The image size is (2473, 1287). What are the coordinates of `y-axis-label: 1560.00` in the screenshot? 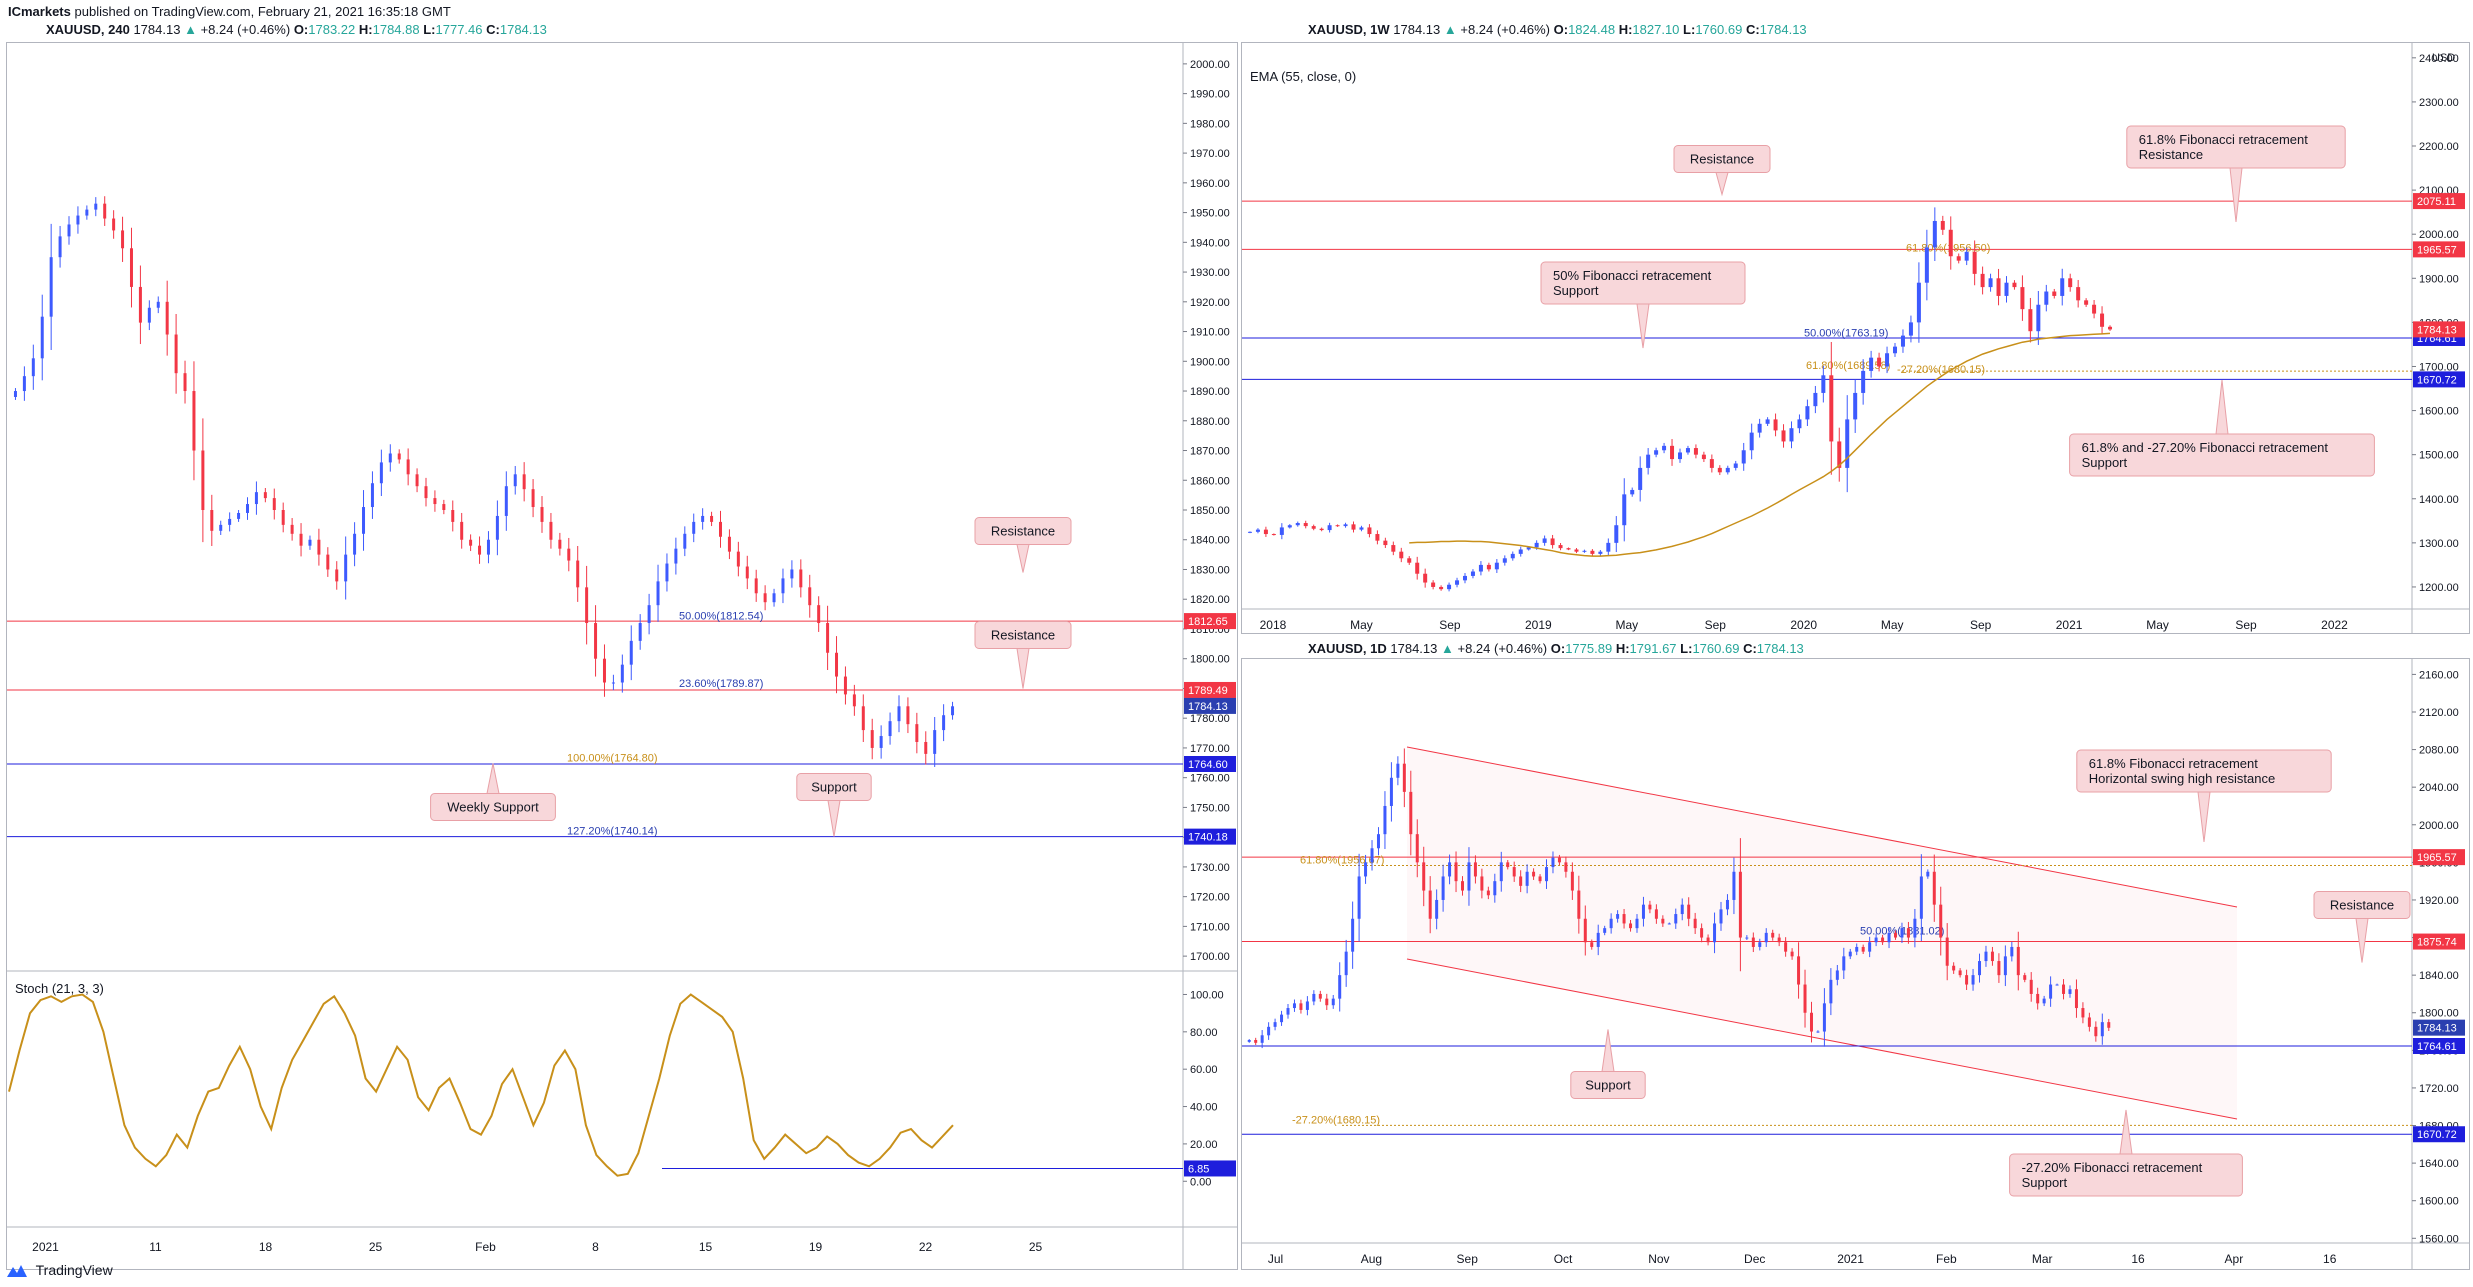 It's located at (2439, 1239).